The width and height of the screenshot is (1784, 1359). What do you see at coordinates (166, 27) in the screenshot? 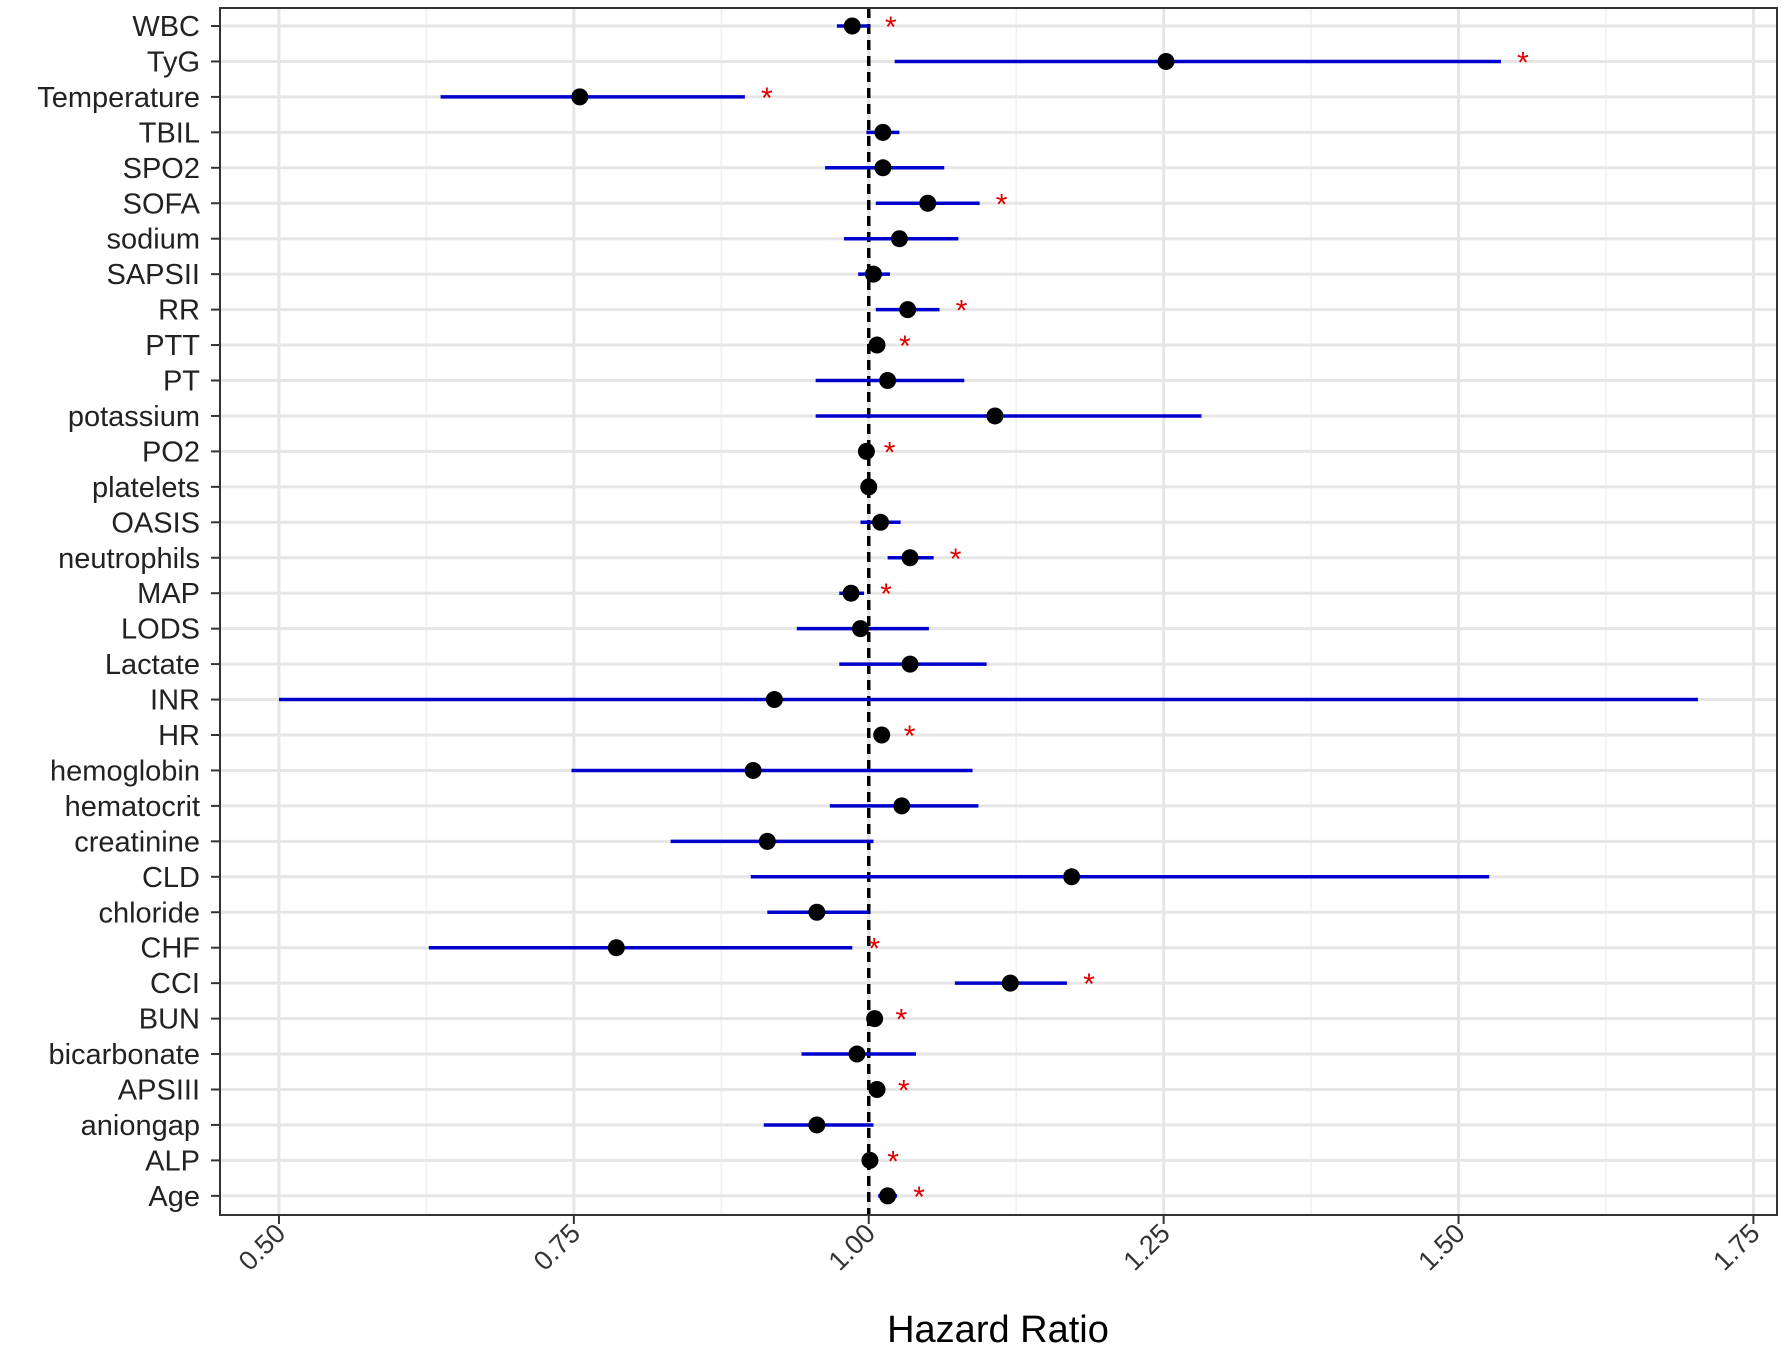
I see `y-tick-label-wbc: WBC` at bounding box center [166, 27].